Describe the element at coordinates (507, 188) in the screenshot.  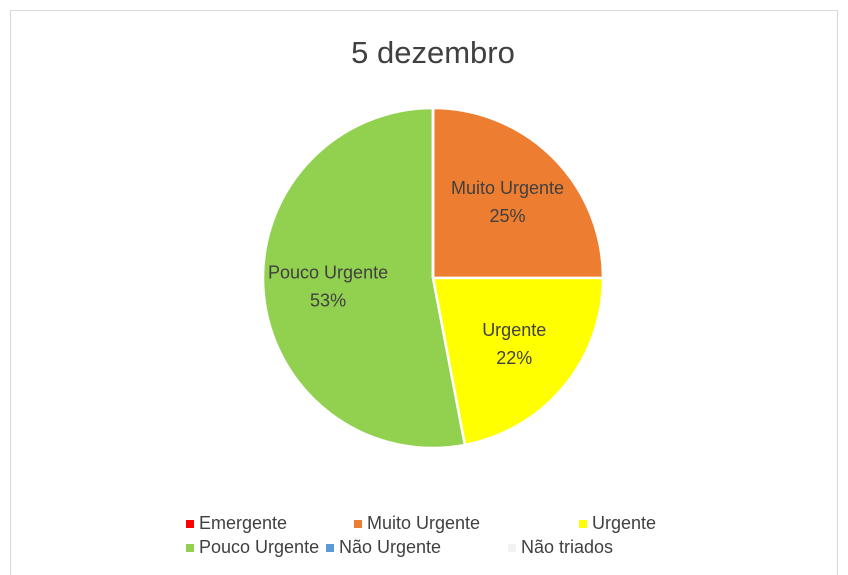
I see `slice-category-label: Muito Urgente` at that location.